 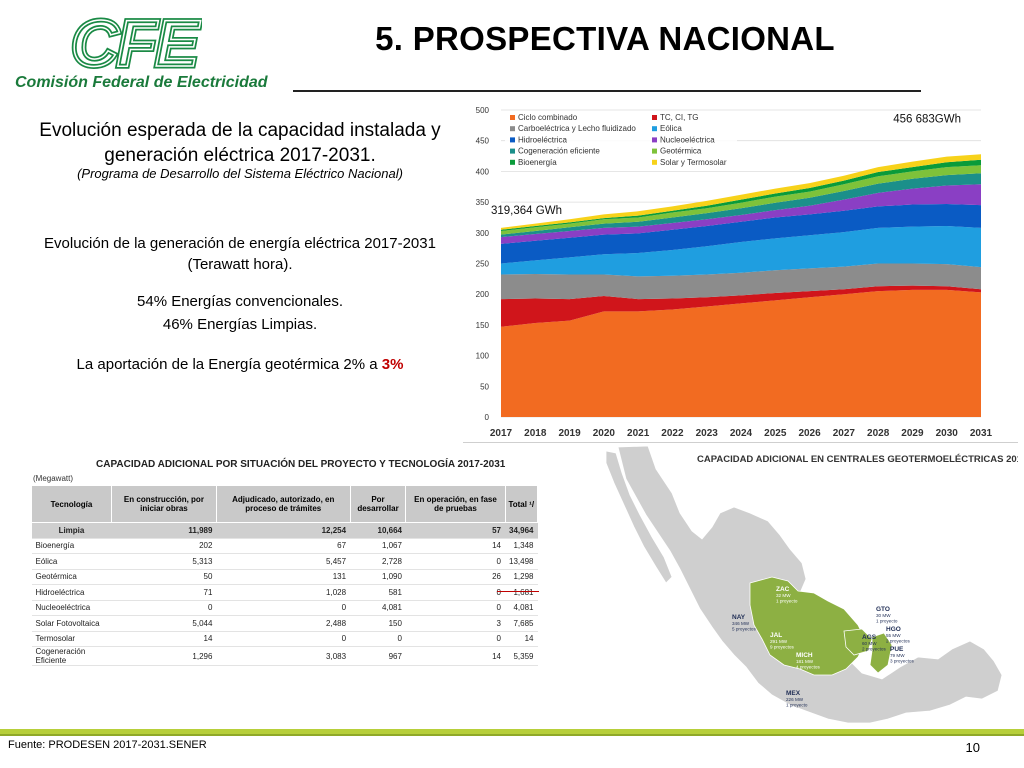 I want to click on x-tick-label: 2029, so click(x=912, y=433).